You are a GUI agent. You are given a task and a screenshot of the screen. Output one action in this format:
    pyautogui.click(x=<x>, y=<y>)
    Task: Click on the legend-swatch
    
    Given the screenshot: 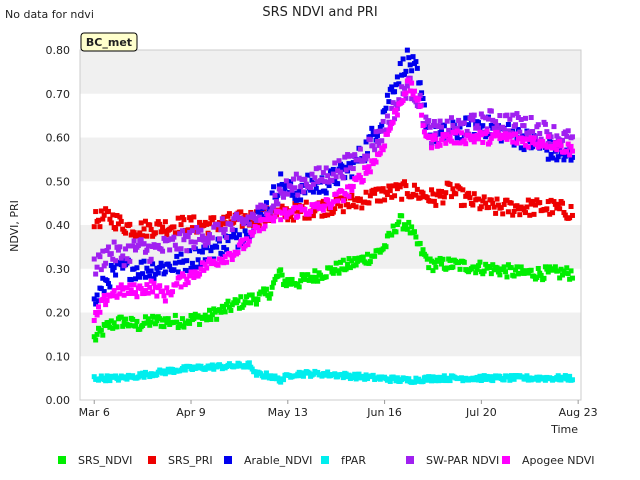 What is the action you would take?
    pyautogui.click(x=228, y=460)
    